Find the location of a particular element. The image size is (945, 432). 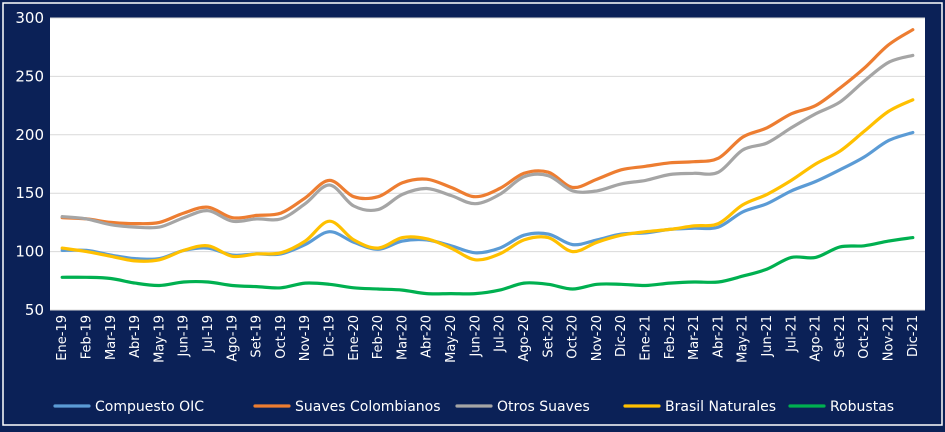

x-tick-label: Jun-20 is located at coordinates (475, 336).